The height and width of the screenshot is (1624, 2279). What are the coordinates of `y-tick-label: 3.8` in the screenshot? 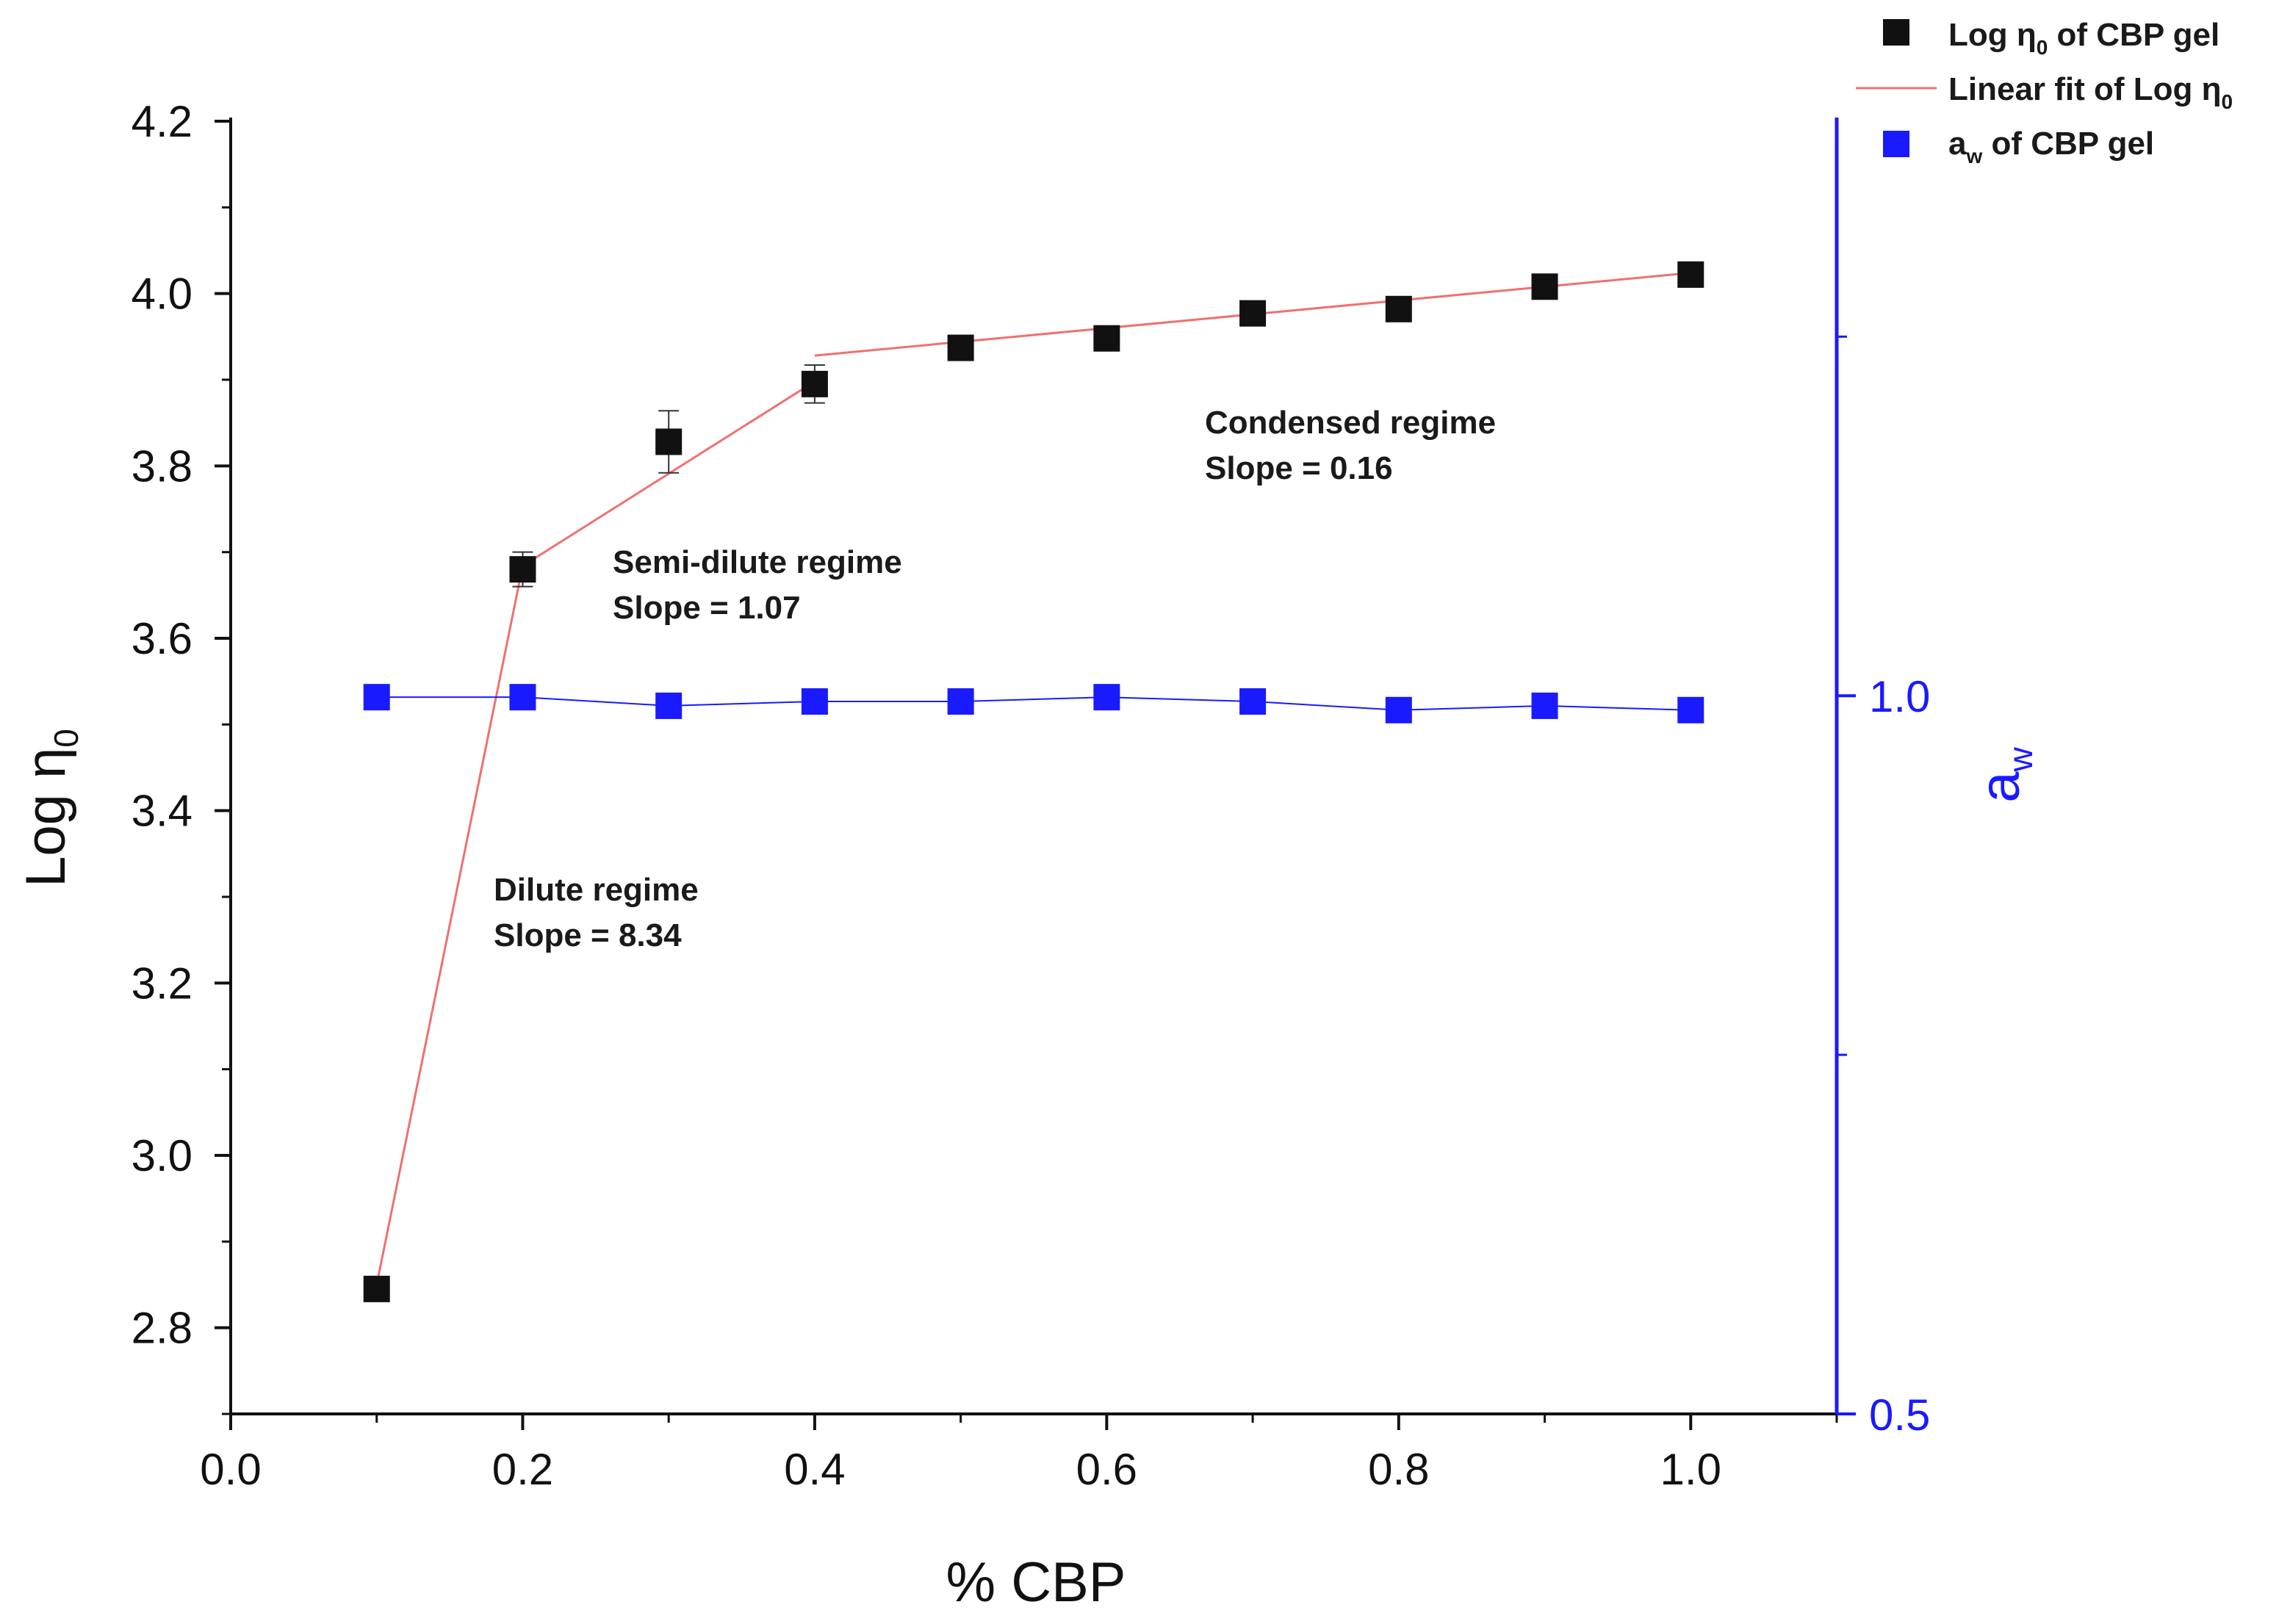 It's located at (162, 466).